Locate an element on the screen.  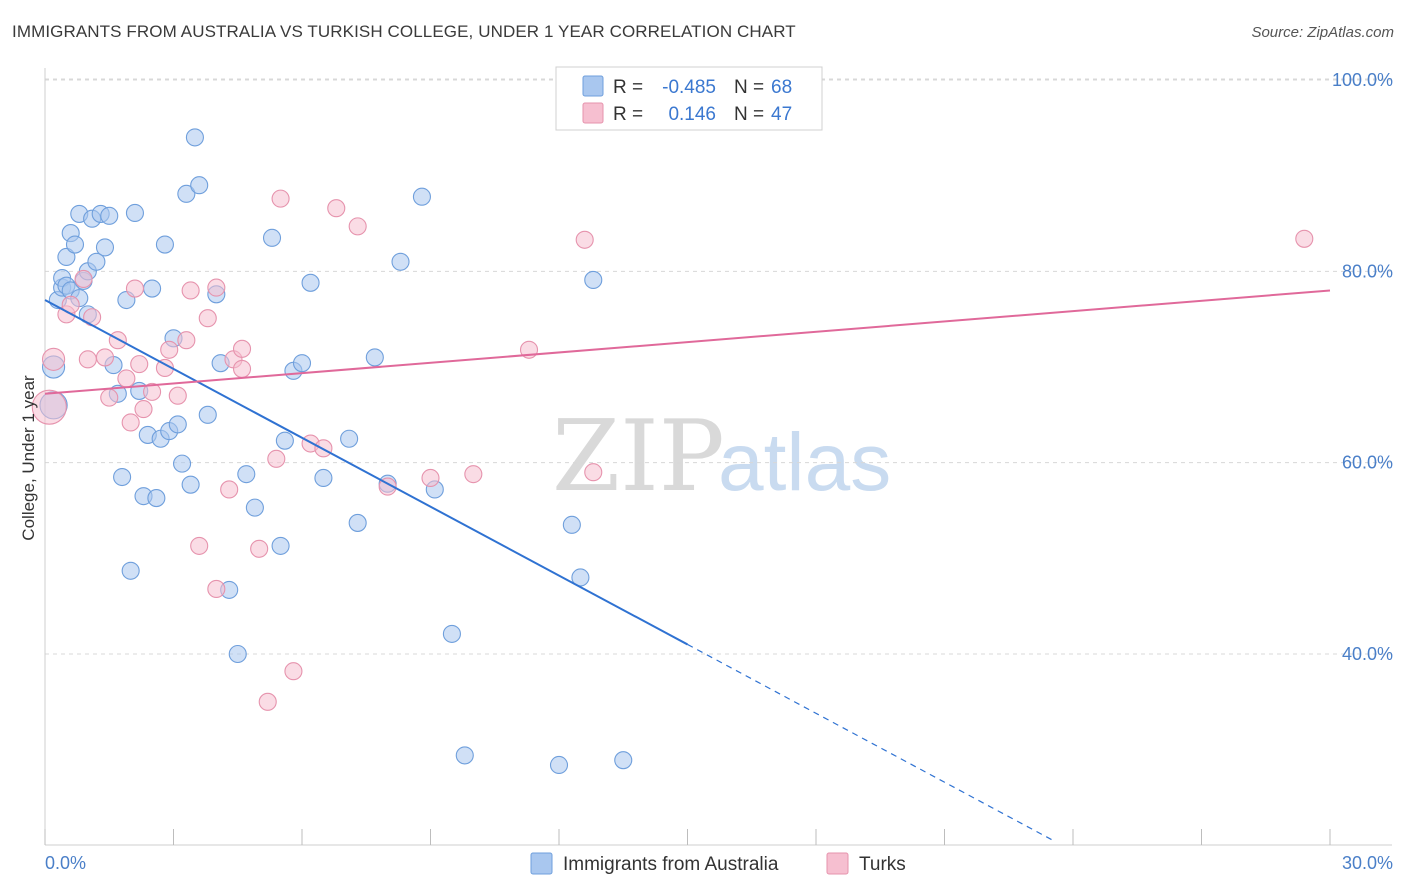
legend-n-label-turks: N = is located at coordinates (749, 114).